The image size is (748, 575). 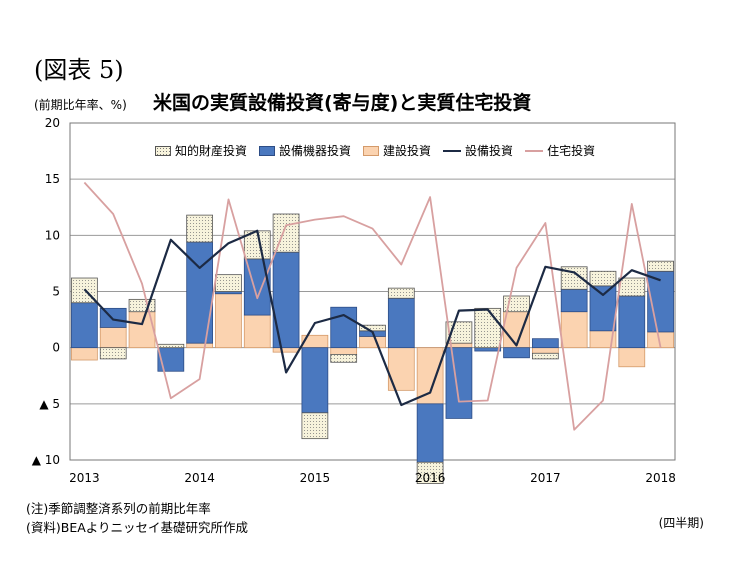 I want to click on chart-title: 米国の実質設備投資(寄与度)と実質住宅投資, so click(x=342, y=103).